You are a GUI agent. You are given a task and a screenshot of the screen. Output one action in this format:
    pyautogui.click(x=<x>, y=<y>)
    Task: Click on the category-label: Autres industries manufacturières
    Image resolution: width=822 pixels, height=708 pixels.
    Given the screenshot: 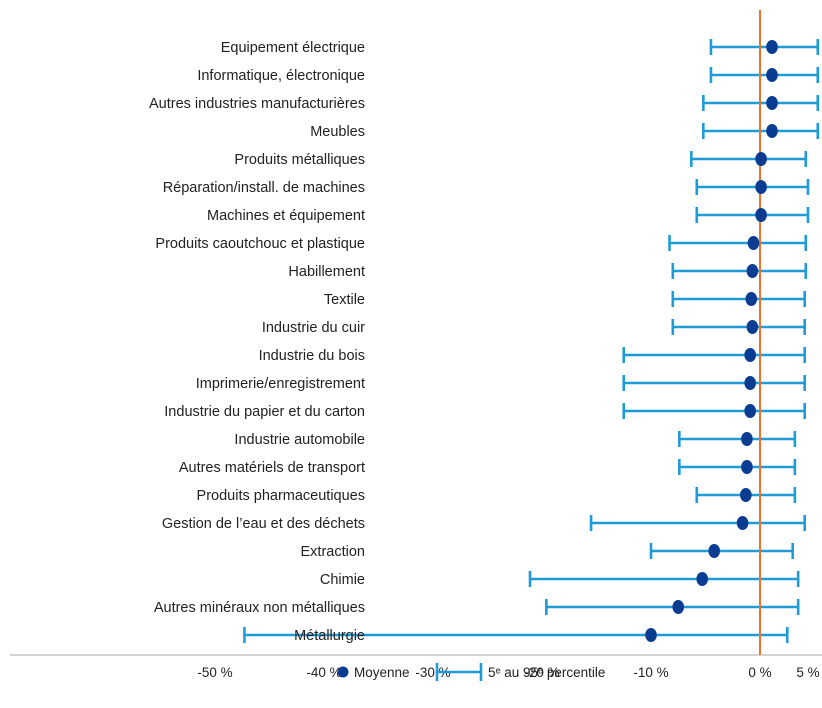 What is the action you would take?
    pyautogui.click(x=257, y=104)
    